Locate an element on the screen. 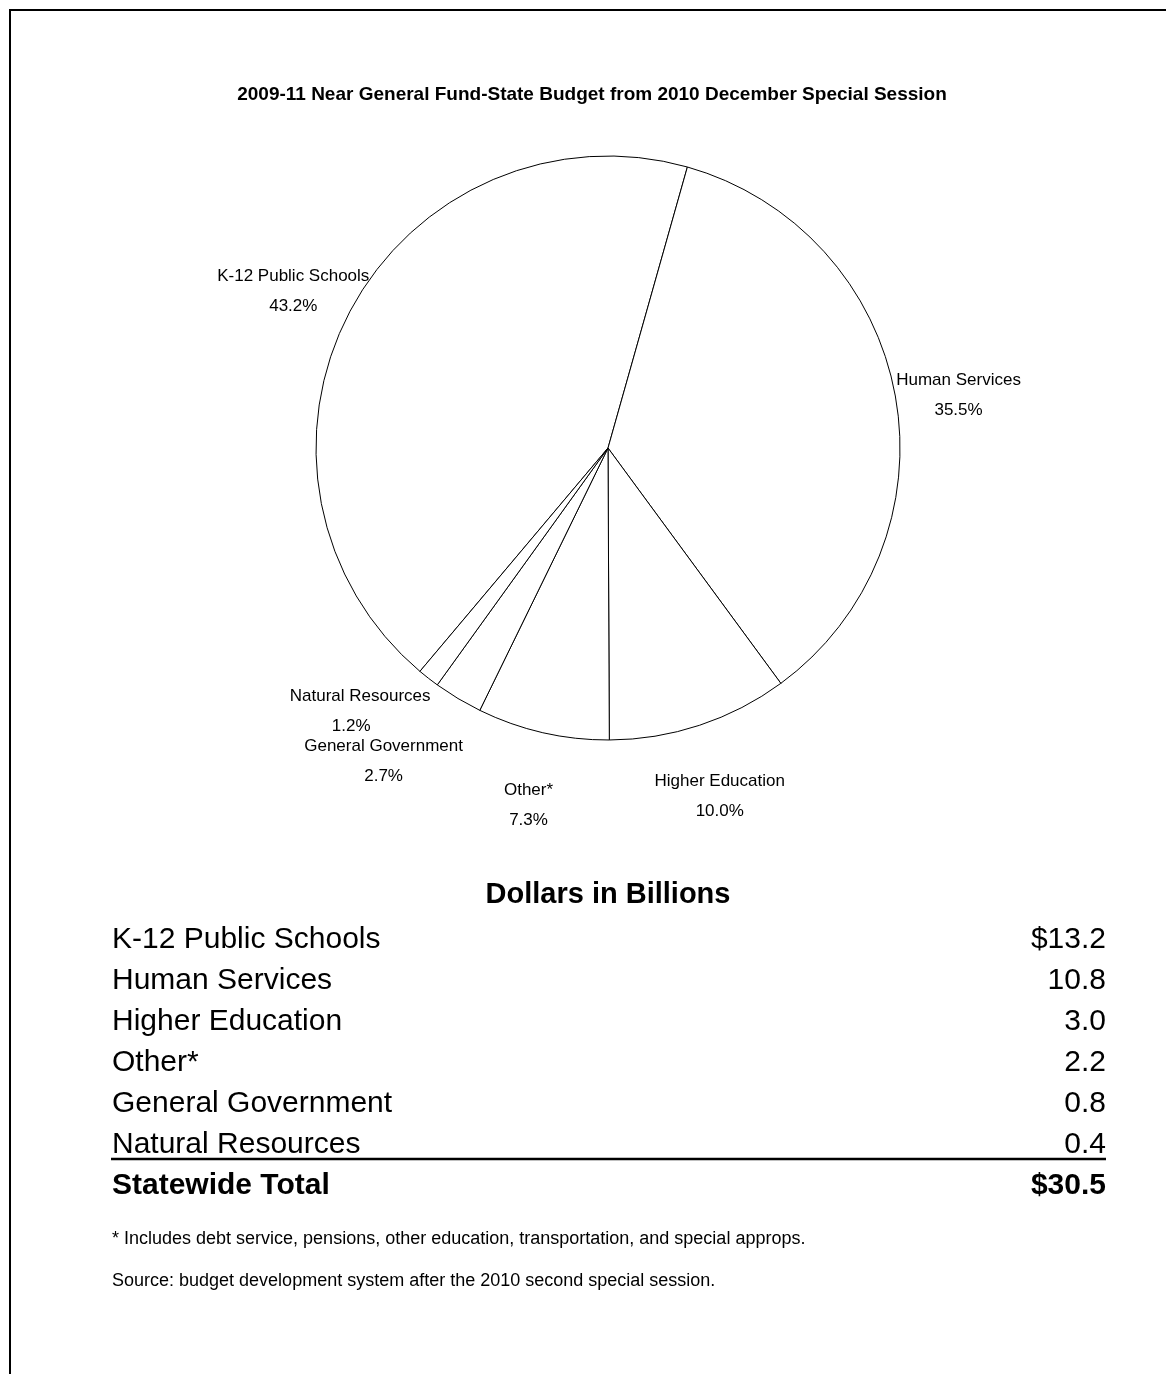 The width and height of the screenshot is (1166, 1374). data-label: 43.2% is located at coordinates (293, 306).